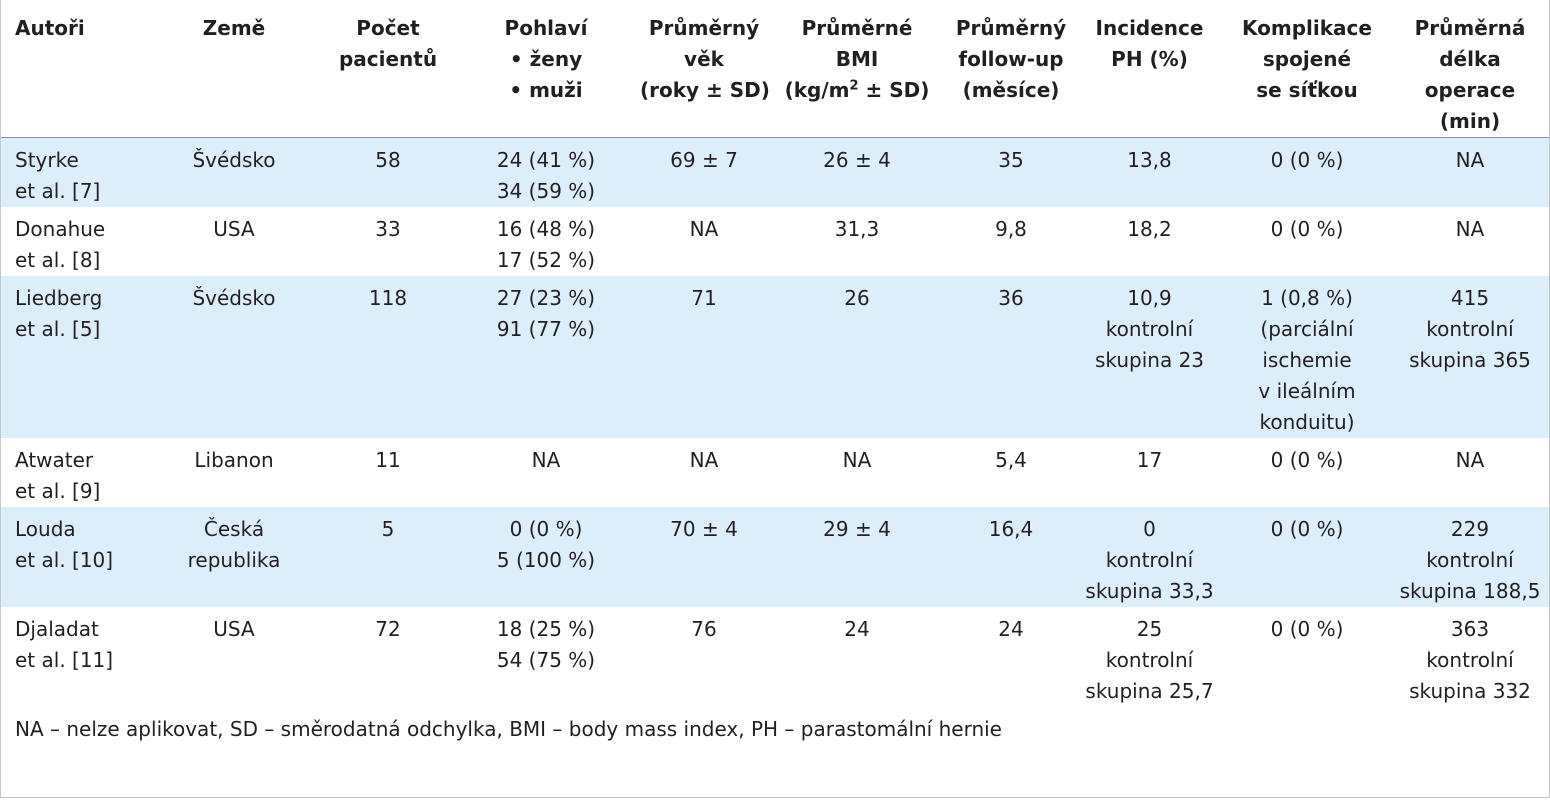  Describe the element at coordinates (58, 329) in the screenshot. I see `cell-line: et al. [5]` at that location.